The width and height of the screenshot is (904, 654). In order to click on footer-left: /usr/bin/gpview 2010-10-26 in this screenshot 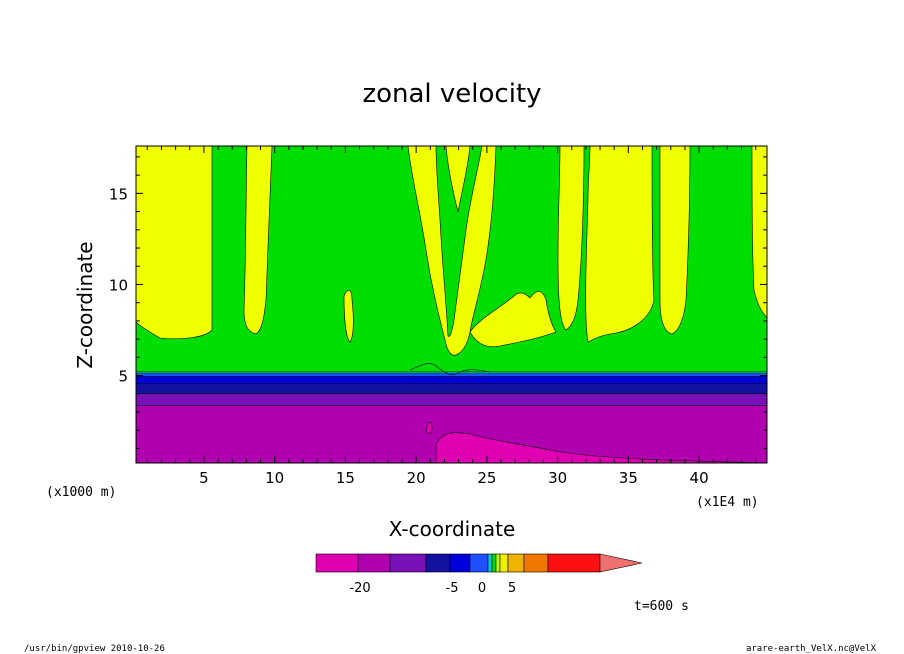, I will do `click(94, 649)`.